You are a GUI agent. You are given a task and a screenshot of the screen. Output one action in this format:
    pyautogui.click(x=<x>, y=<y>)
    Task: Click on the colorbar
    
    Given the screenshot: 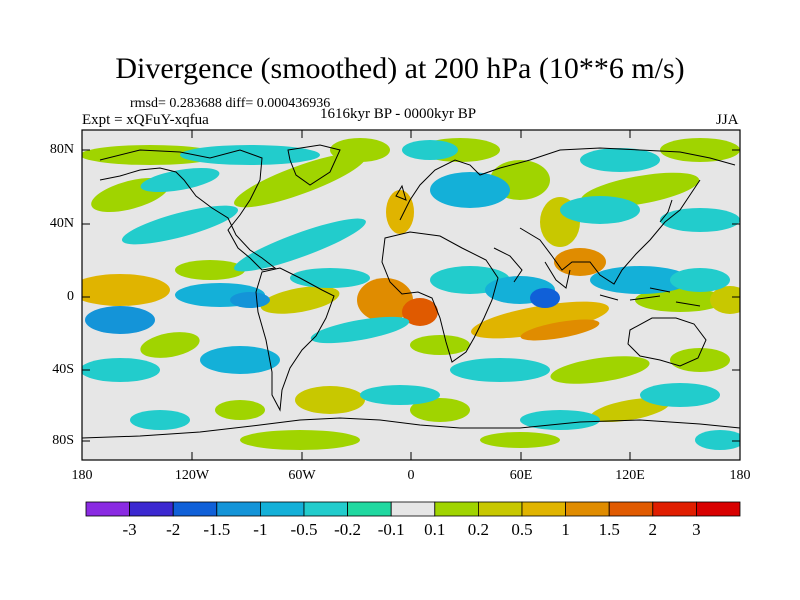 What is the action you would take?
    pyautogui.click(x=413, y=509)
    